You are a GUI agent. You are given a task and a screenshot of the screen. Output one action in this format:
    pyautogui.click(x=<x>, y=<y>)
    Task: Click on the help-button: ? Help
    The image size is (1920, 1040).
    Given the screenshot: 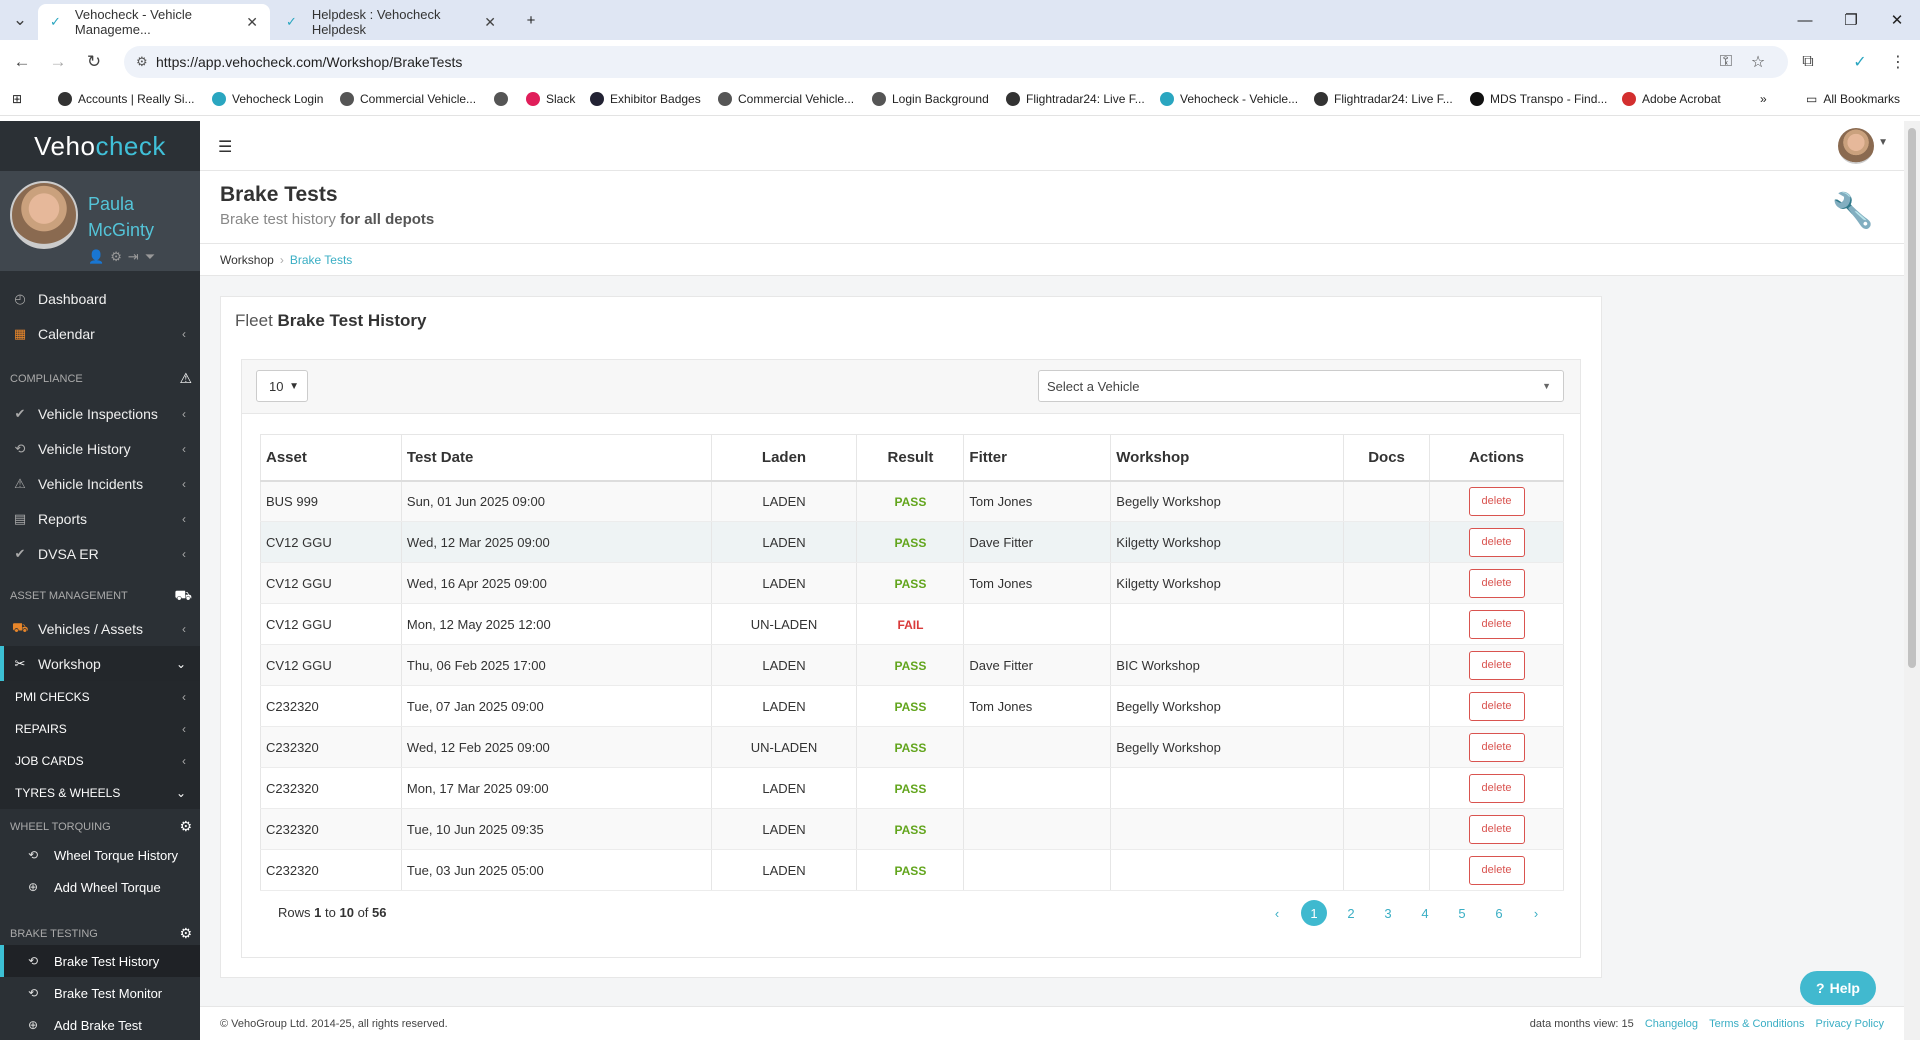 What is the action you would take?
    pyautogui.click(x=1838, y=988)
    